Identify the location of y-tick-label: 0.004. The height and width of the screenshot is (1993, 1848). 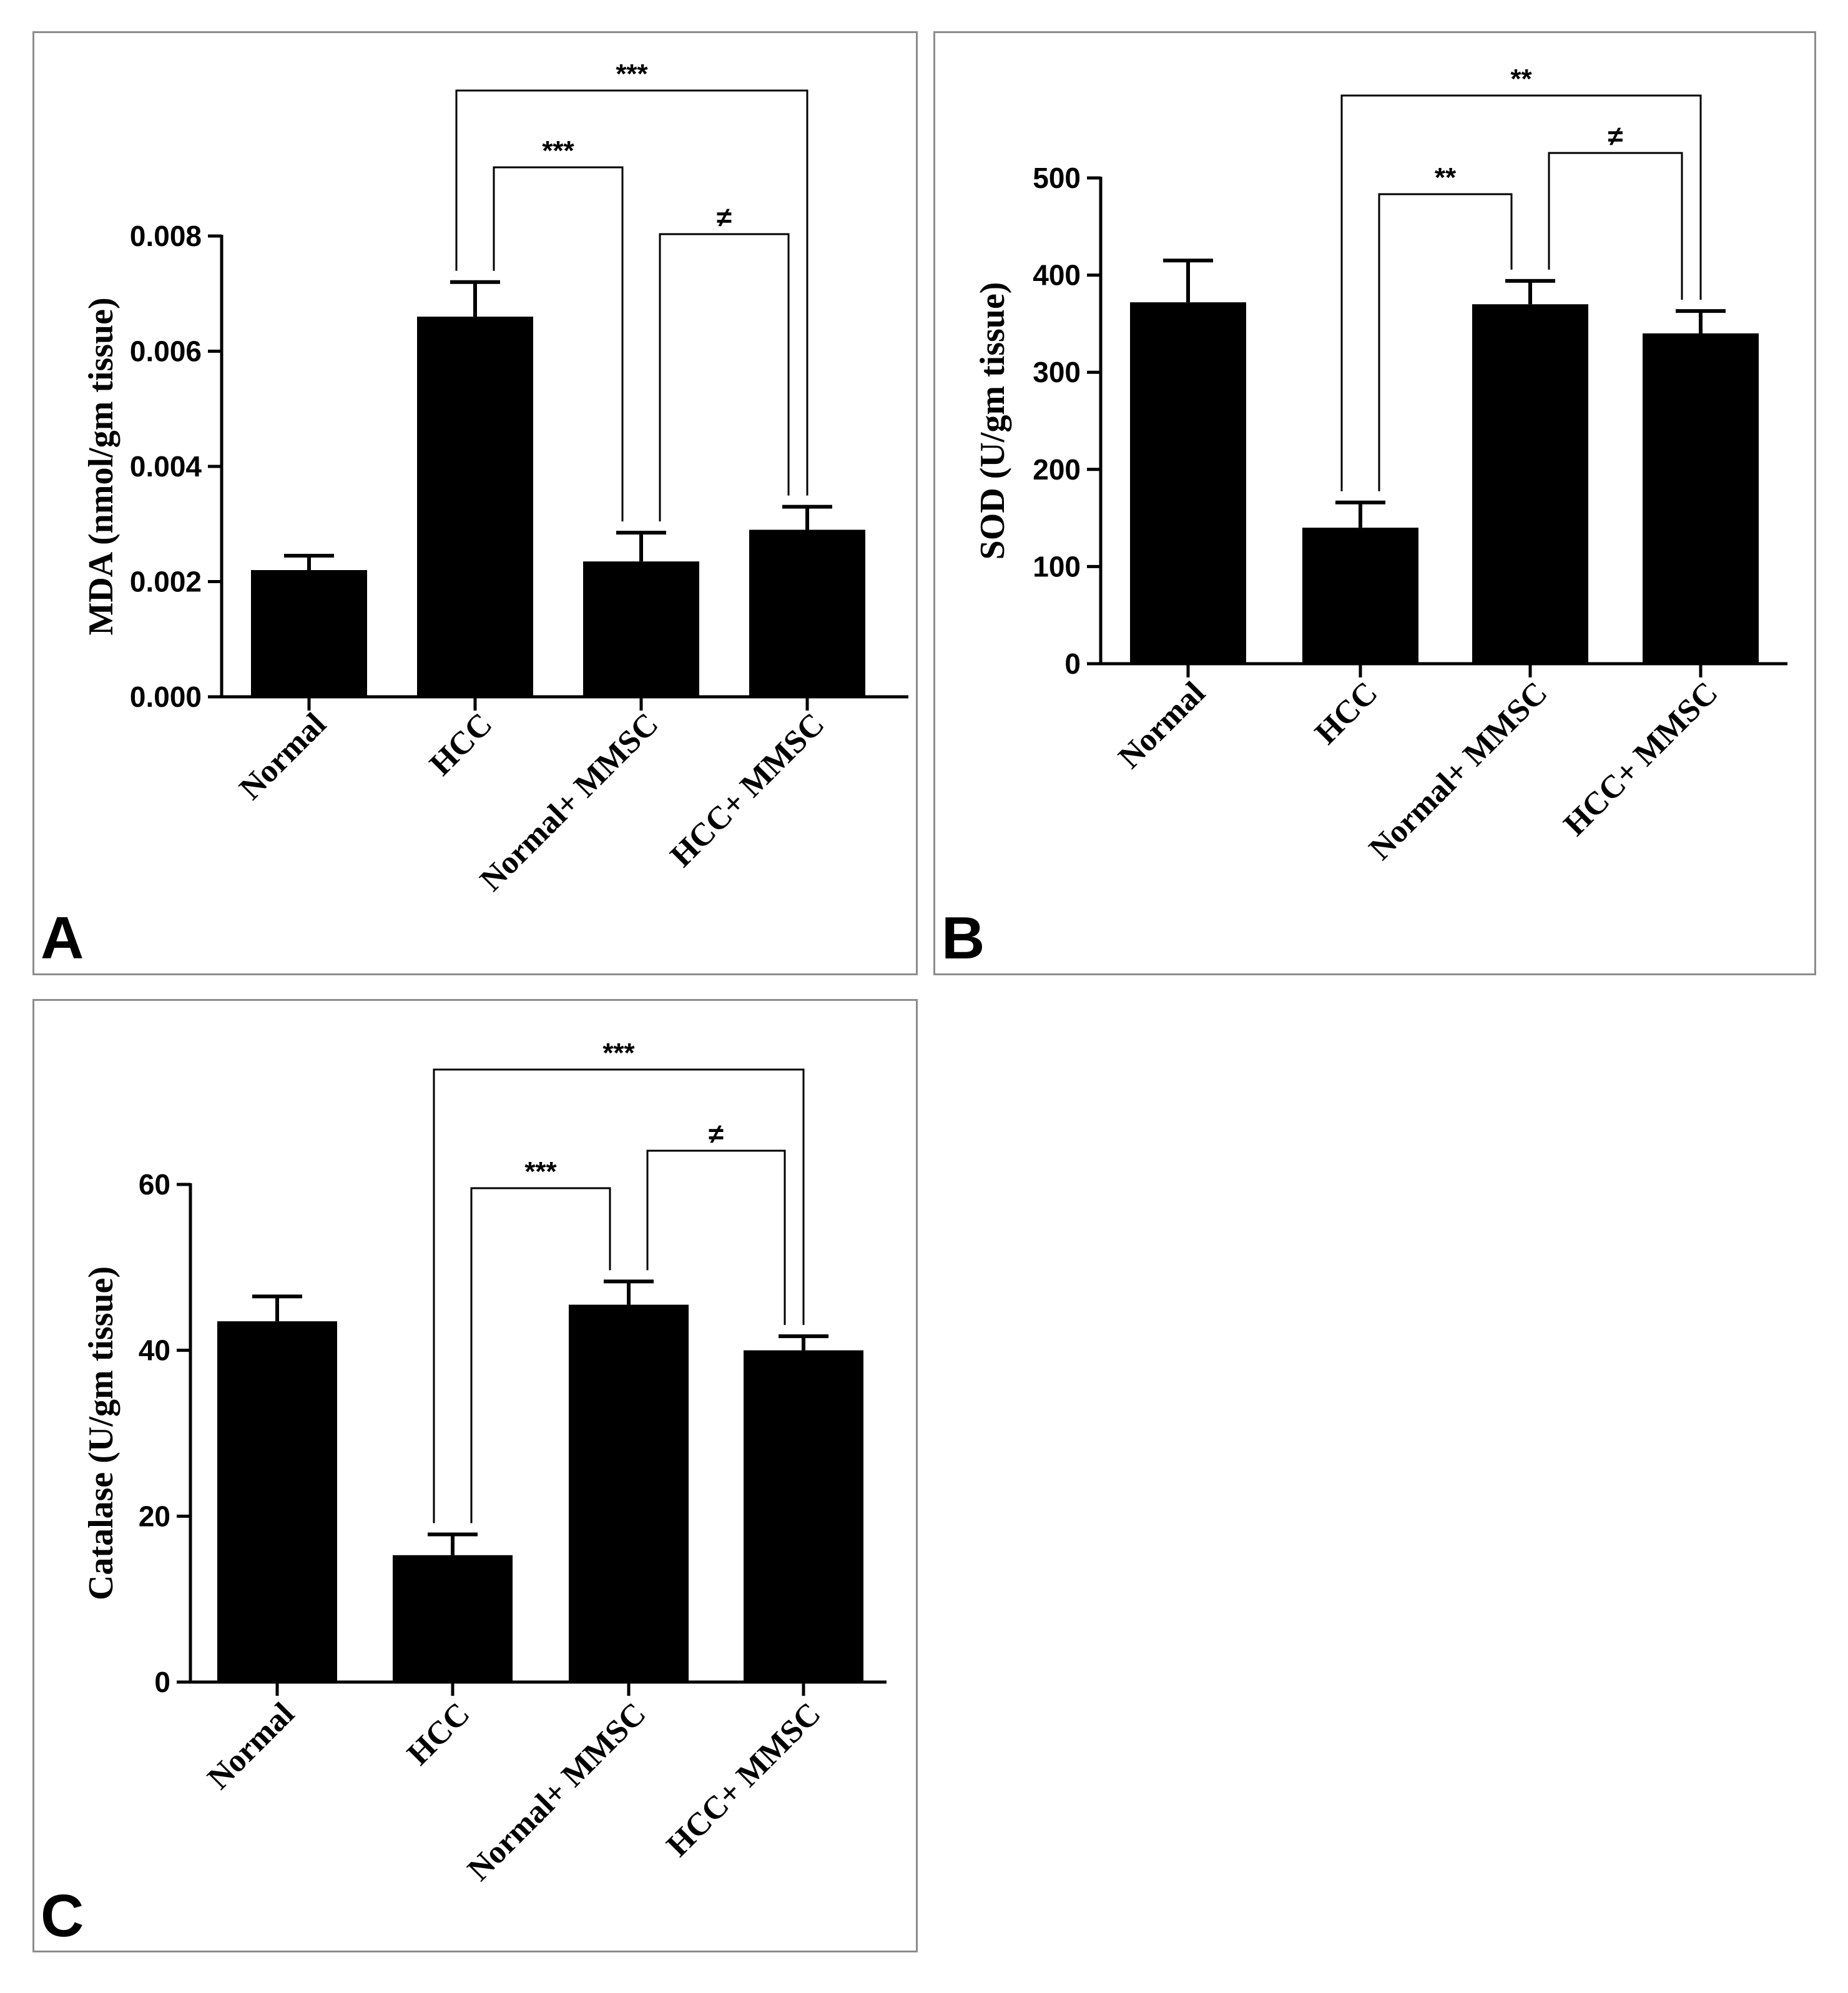
(166, 466).